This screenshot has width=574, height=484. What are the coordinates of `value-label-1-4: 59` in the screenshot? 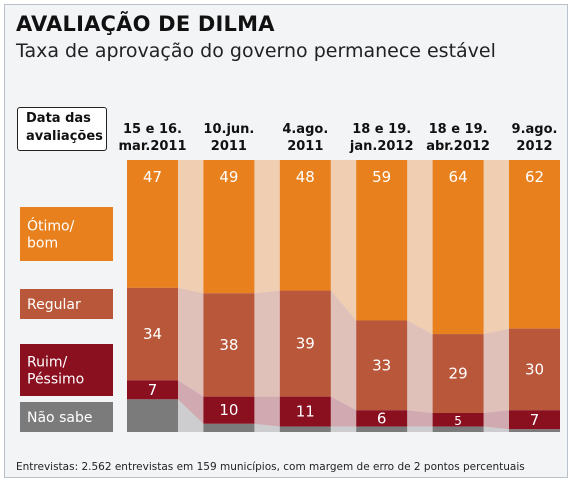 It's located at (381, 177).